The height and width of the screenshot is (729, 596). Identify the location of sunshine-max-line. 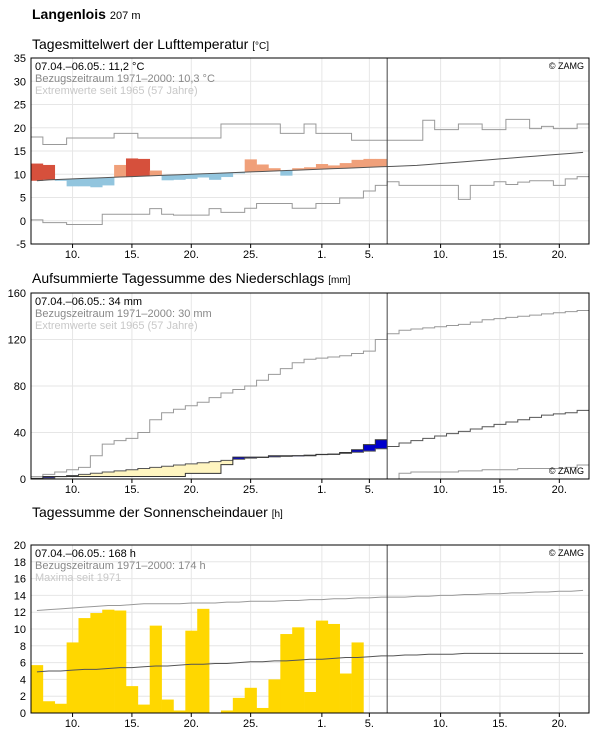
(310, 600).